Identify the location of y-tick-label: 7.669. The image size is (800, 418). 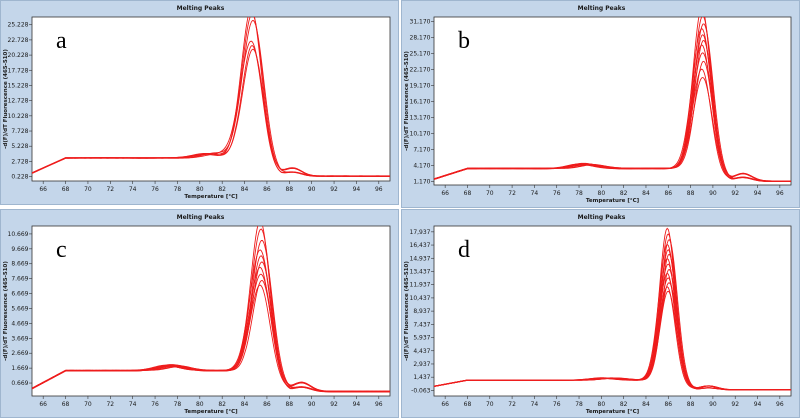
(19, 279).